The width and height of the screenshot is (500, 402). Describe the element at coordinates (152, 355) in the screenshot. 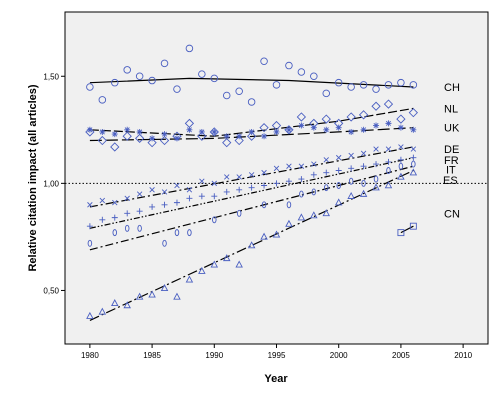

I see `x-tick-label: 1985` at that location.